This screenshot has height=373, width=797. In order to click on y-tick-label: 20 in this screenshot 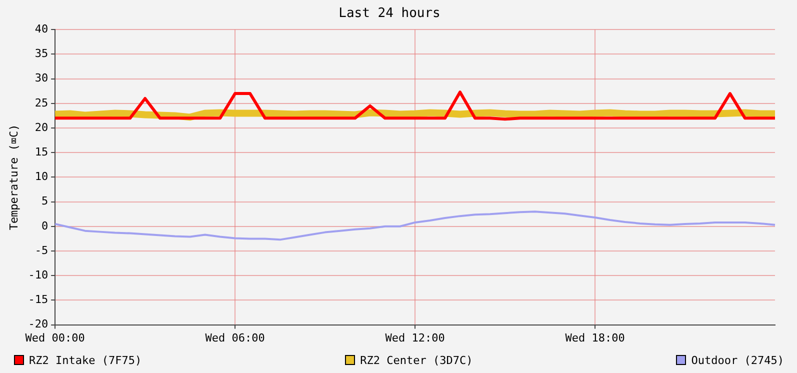, I will do `click(41, 127)`.